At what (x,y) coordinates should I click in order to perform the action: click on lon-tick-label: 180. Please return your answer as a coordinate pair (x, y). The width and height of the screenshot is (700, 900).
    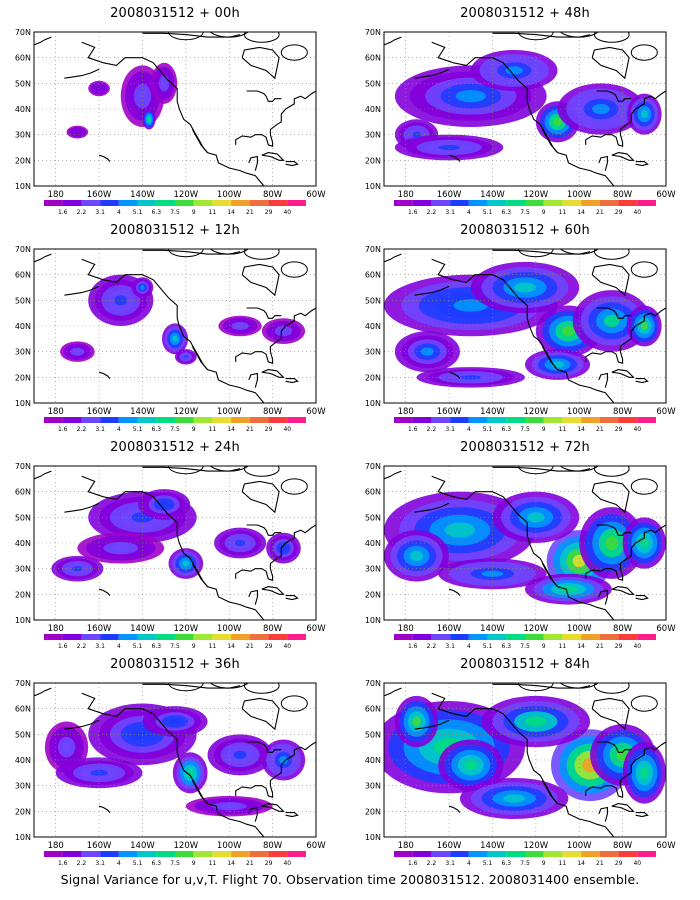
    Looking at the image, I should click on (406, 846).